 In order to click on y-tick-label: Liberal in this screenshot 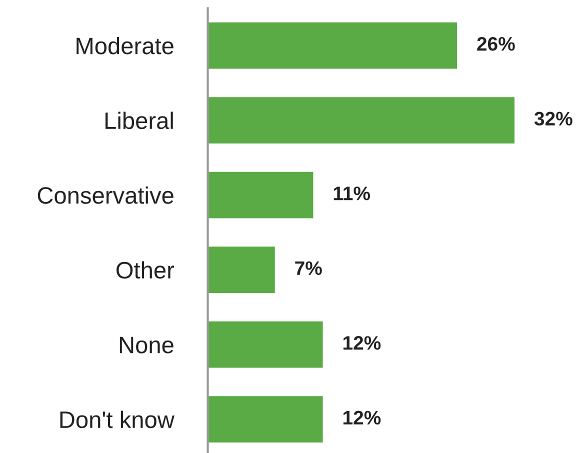, I will do `click(139, 121)`.